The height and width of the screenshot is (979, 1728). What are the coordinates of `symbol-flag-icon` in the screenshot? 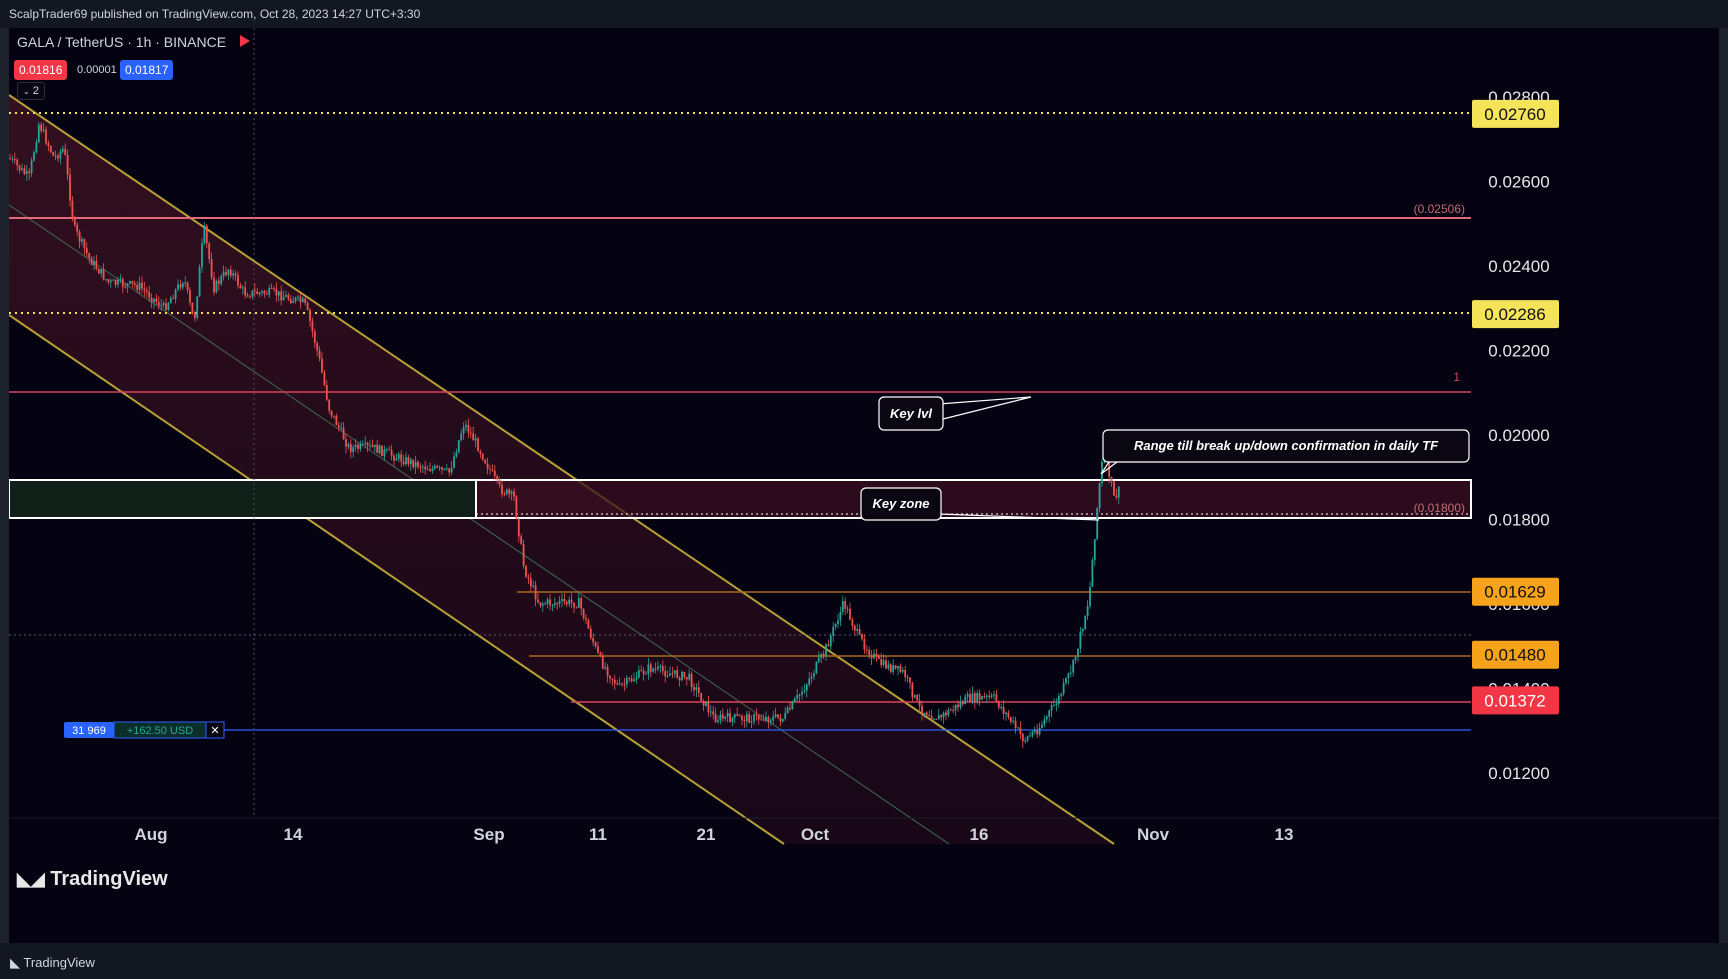 It's located at (244, 41).